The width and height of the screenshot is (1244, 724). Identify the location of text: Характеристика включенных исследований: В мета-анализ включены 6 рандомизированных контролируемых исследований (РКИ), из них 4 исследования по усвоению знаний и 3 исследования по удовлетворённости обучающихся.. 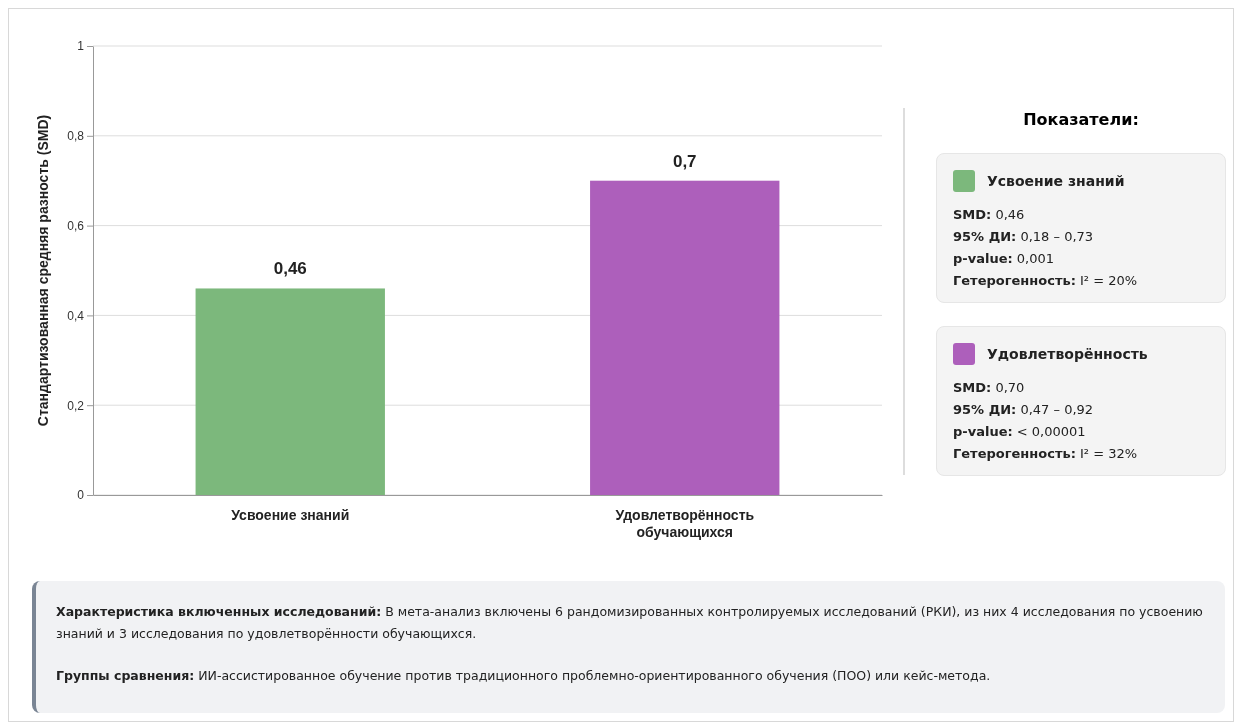
(629, 622).